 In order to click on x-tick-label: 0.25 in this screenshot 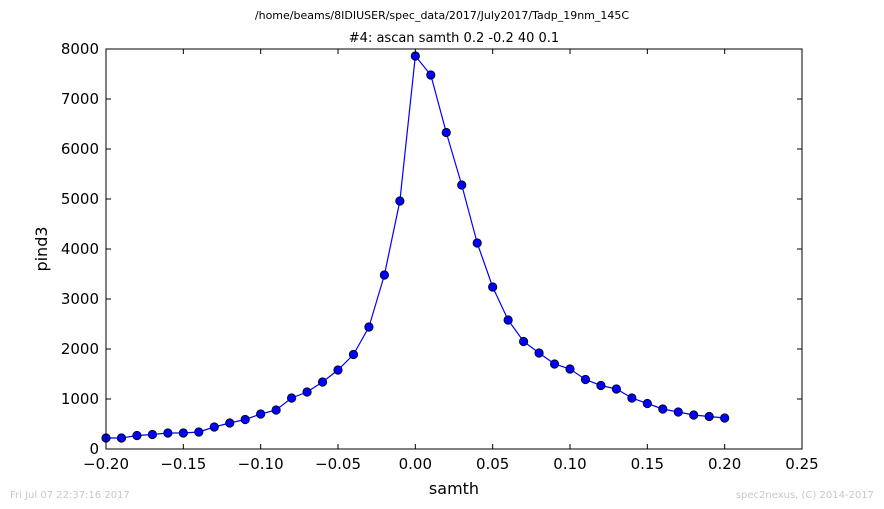, I will do `click(801, 464)`.